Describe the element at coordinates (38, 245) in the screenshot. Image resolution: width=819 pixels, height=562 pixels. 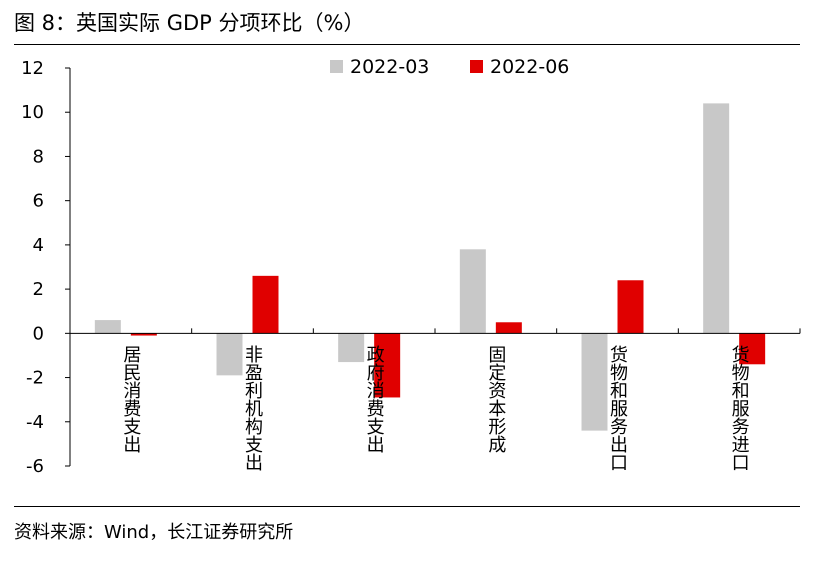
I see `y-tick-label: 4` at that location.